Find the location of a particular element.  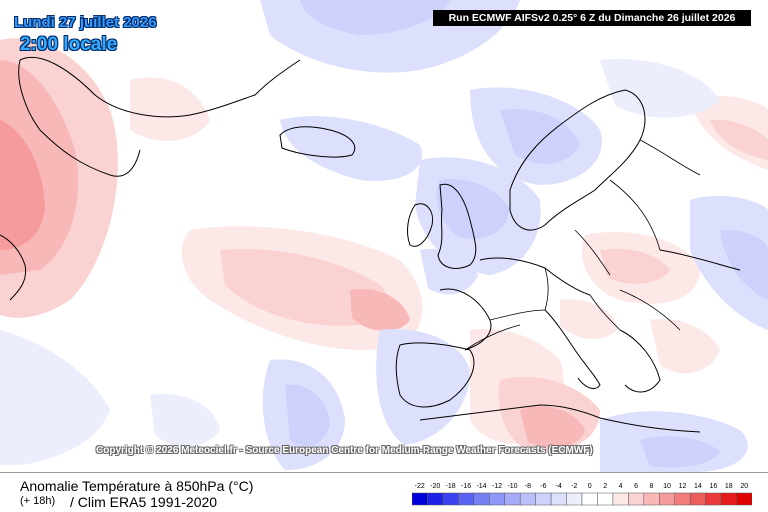

legend-tick-label: -12 is located at coordinates (497, 486).